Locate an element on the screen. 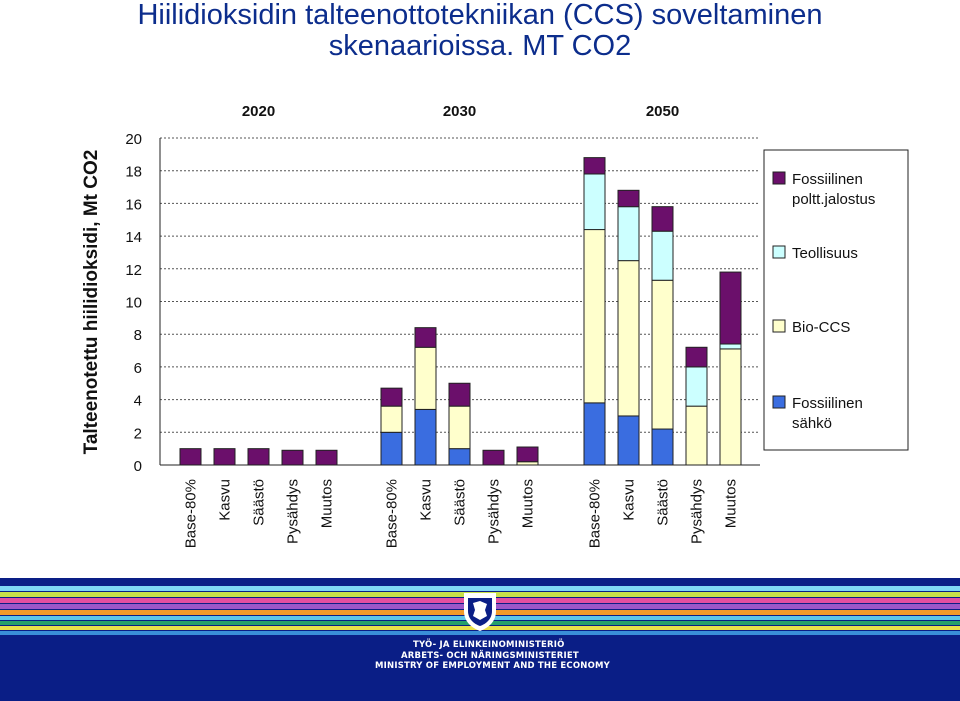 The width and height of the screenshot is (960, 701). y-tick-label: 4 is located at coordinates (138, 401).